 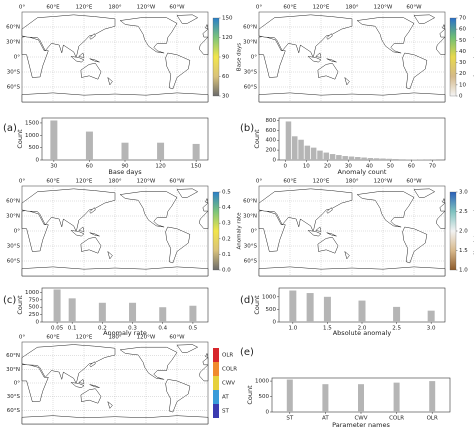 I want to click on colorbar-tick-label: 1.0, so click(x=463, y=271).